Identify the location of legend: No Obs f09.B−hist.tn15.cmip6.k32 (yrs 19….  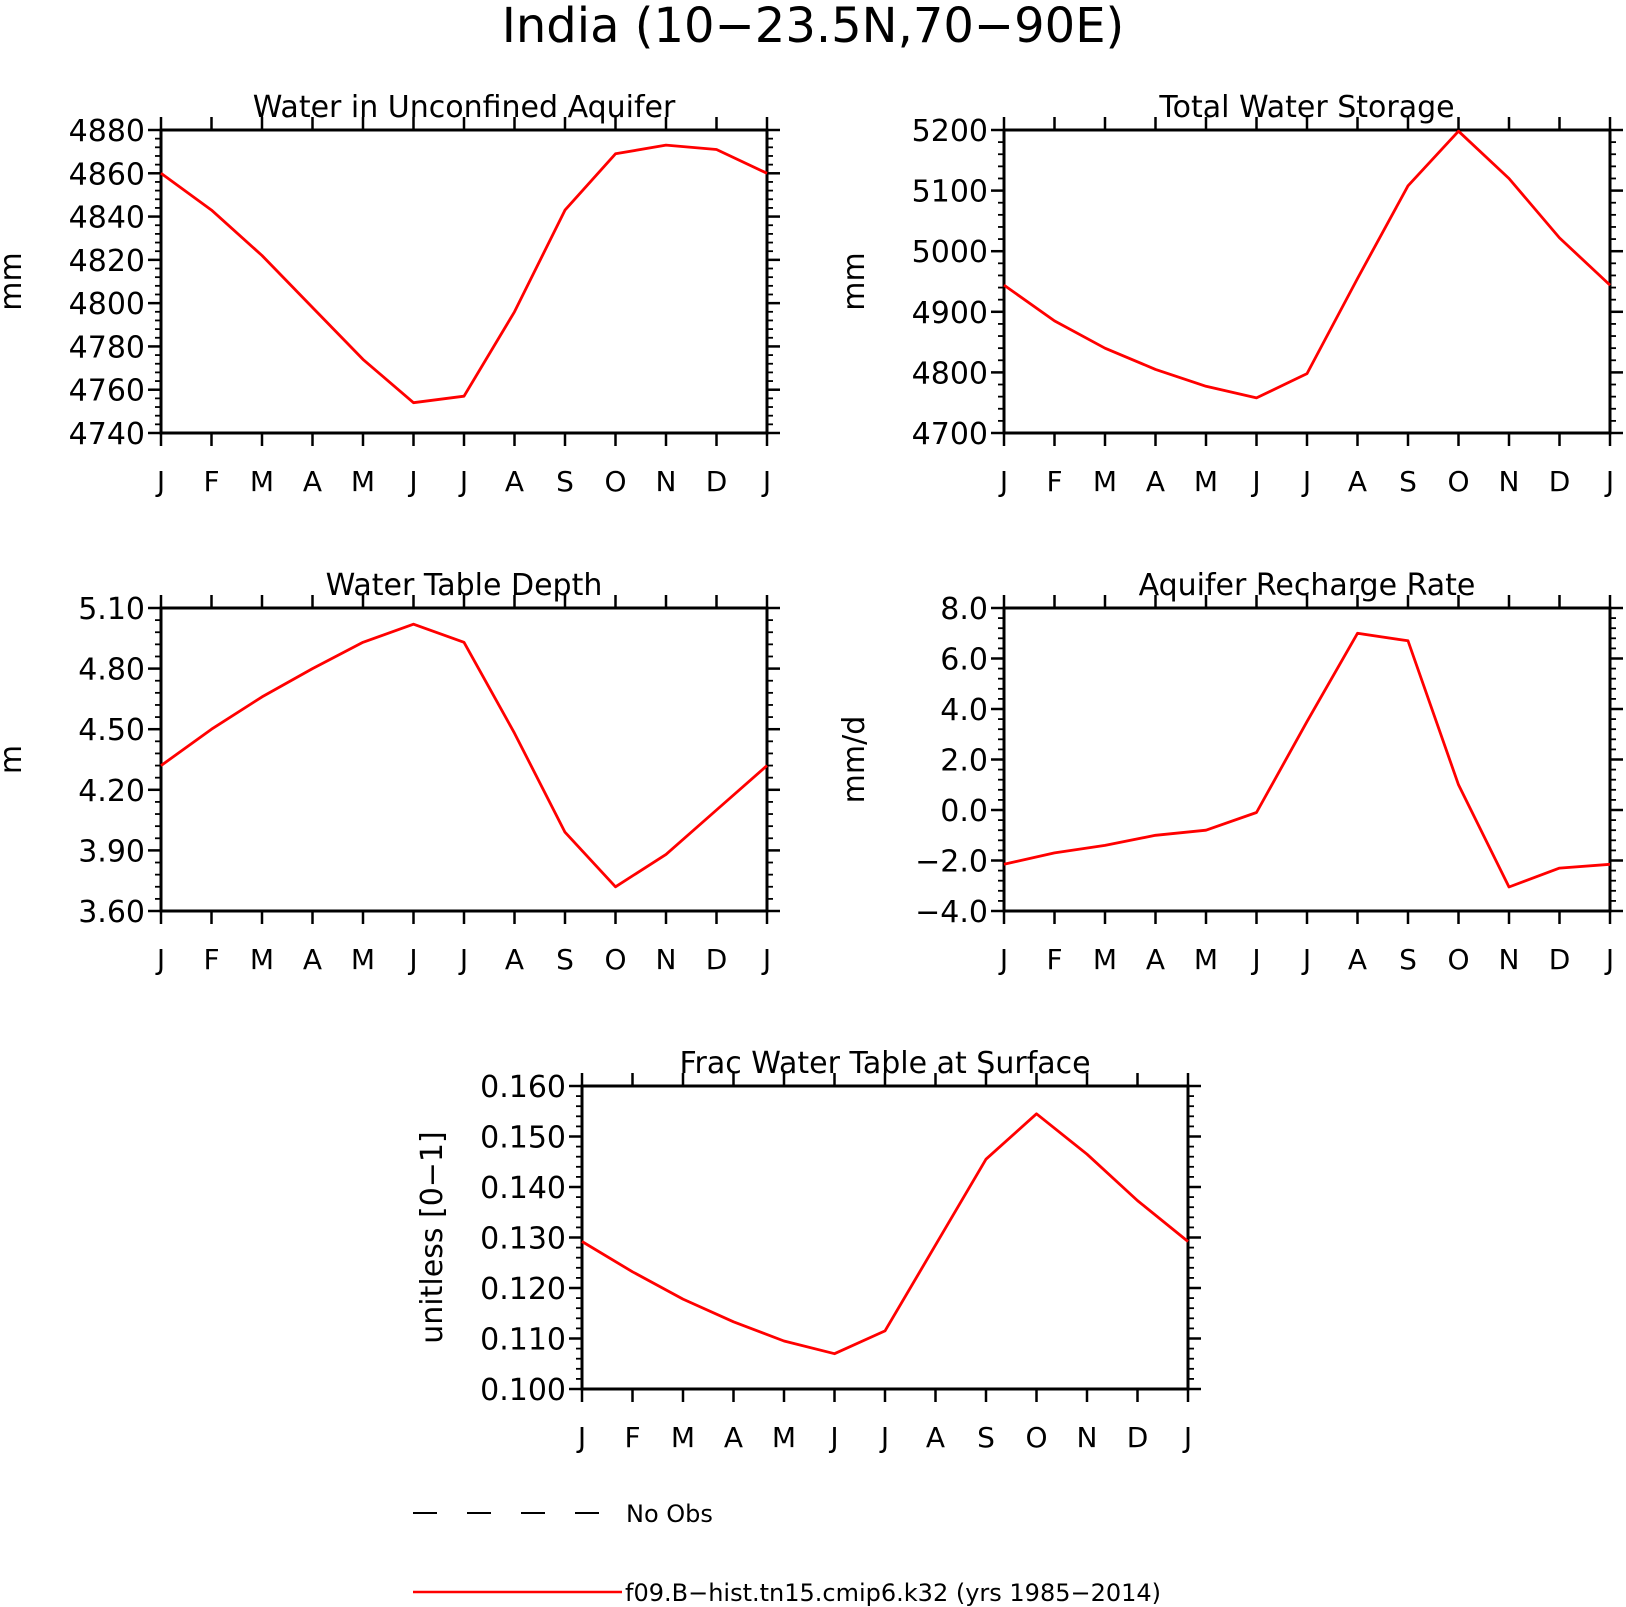
(787, 1553).